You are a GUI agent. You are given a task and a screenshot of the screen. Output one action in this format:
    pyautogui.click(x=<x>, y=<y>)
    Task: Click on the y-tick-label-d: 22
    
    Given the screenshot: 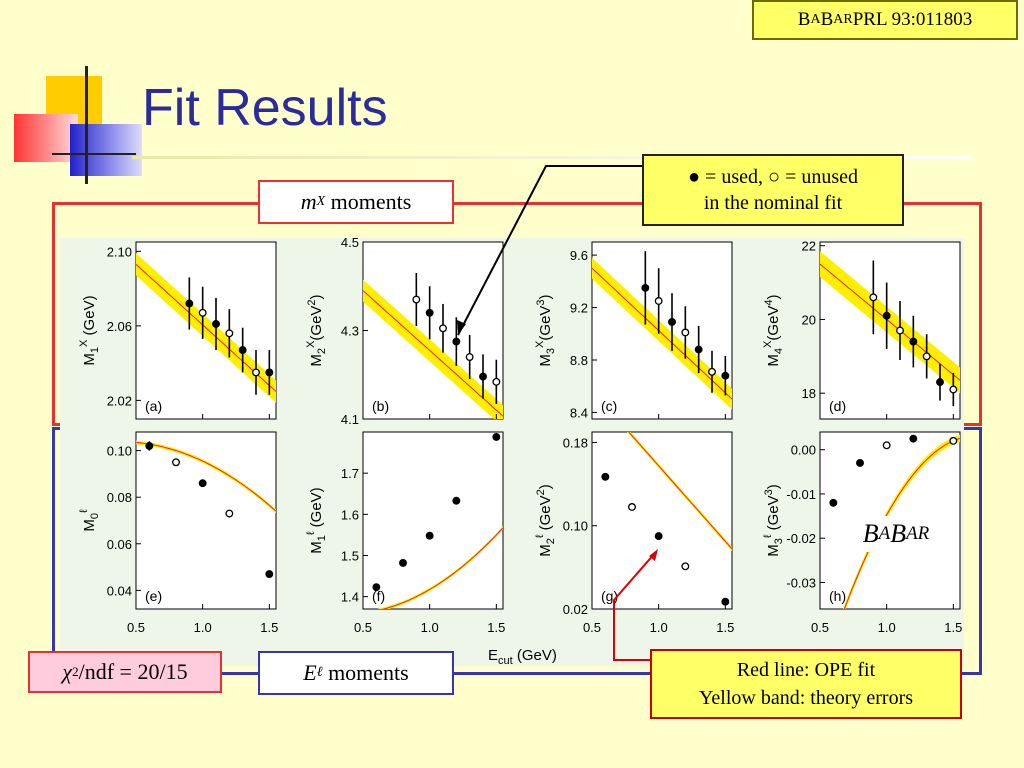 What is the action you would take?
    pyautogui.click(x=809, y=246)
    